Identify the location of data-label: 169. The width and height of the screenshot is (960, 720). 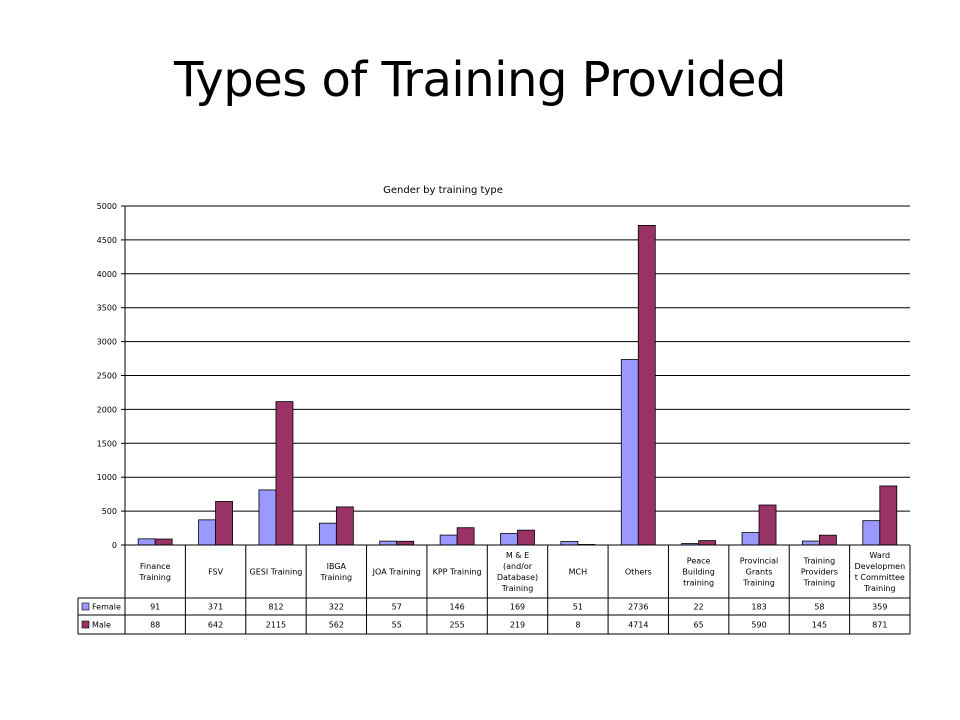
(517, 607).